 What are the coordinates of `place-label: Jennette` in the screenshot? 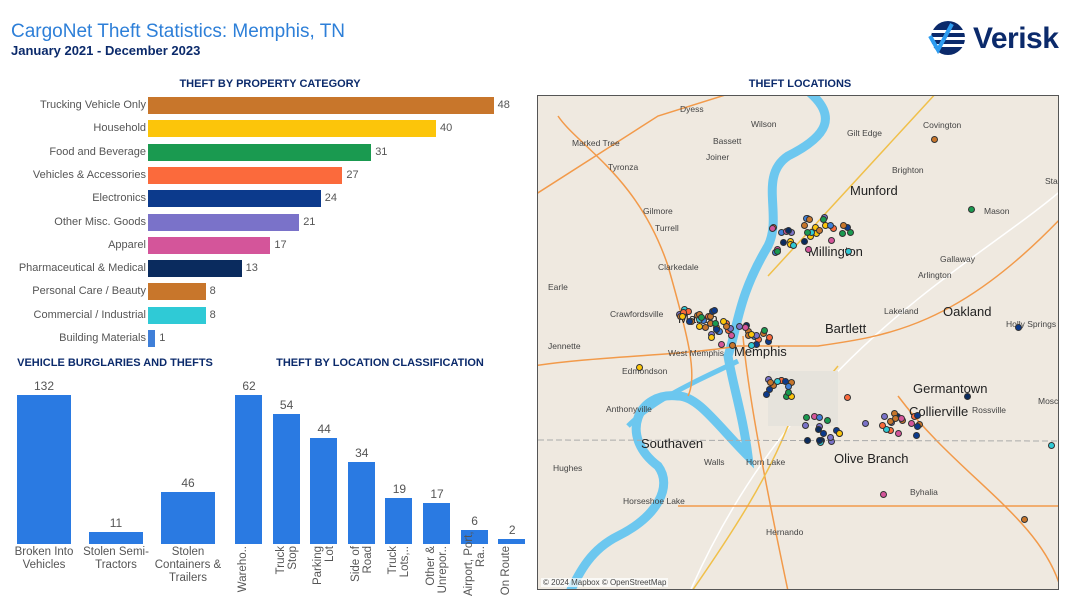 It's located at (564, 346).